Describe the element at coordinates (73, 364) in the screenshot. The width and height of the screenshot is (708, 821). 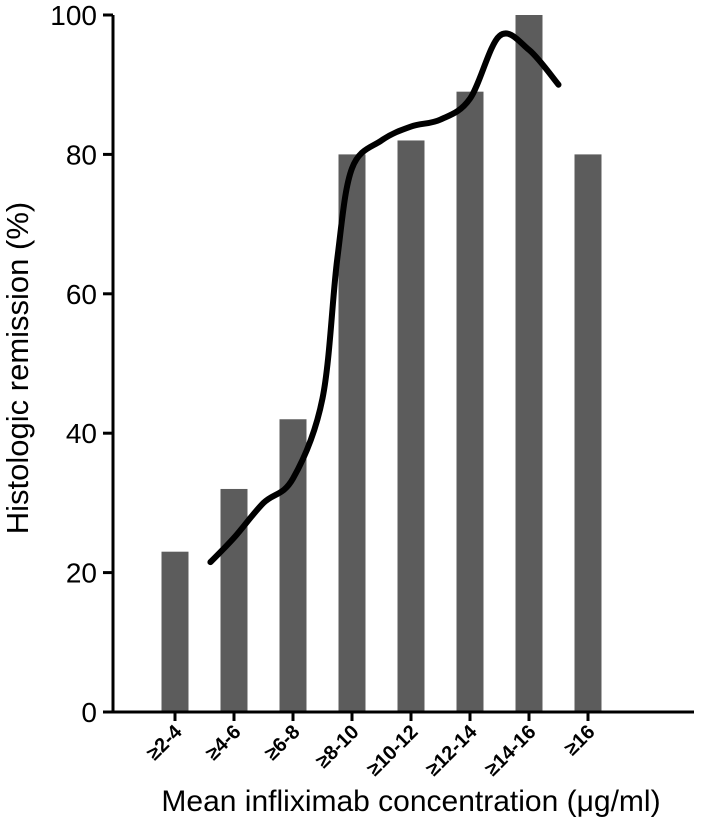
I see `y-tick-labels: 0 20 40 60 80 100` at that location.